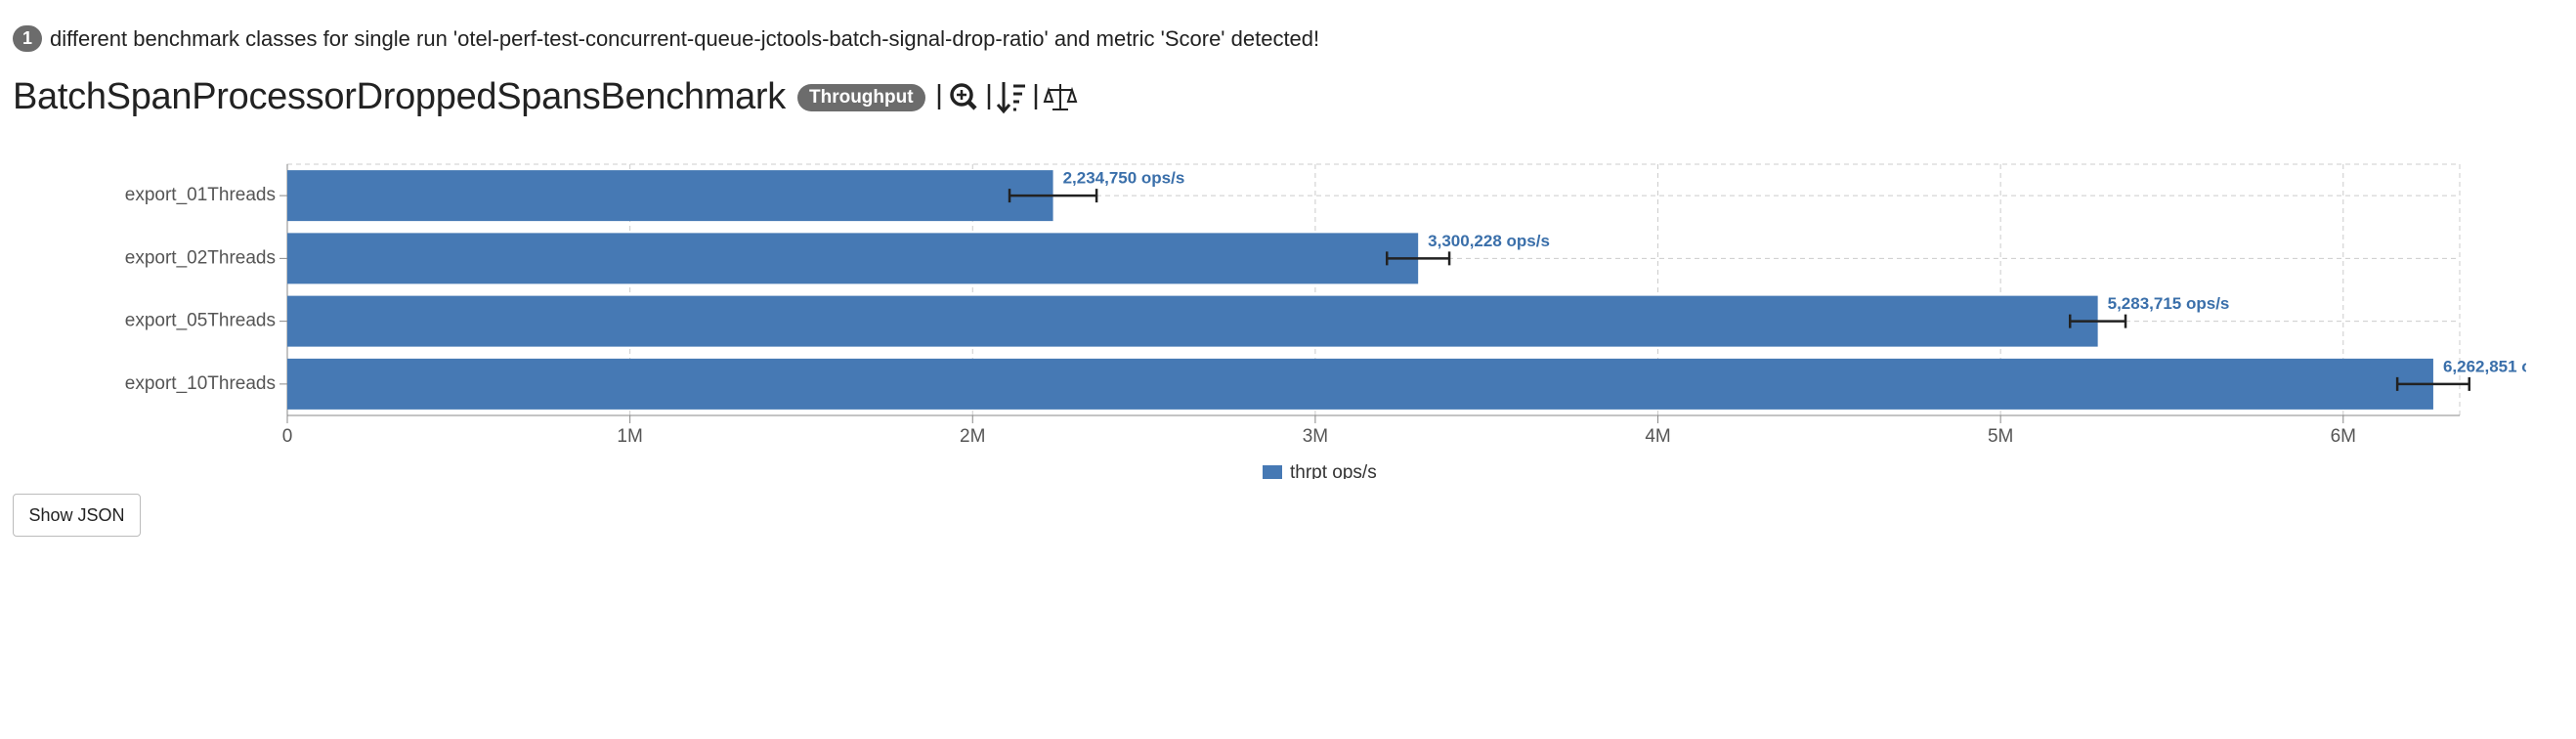 Image resolution: width=2576 pixels, height=739 pixels. I want to click on show-json-button: Show JSON, so click(77, 515).